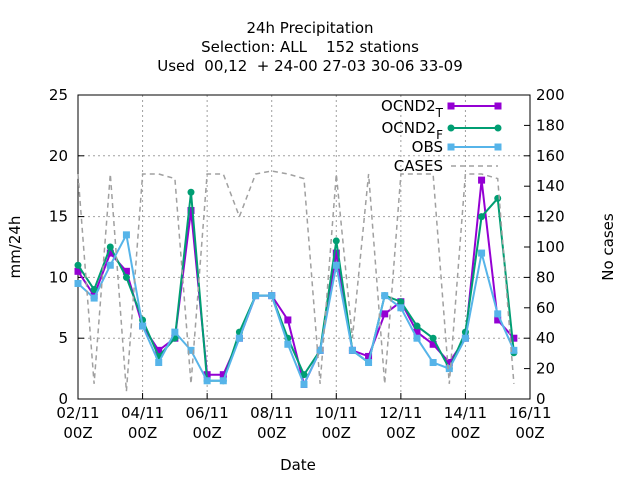 Image resolution: width=640 pixels, height=480 pixels. I want to click on y2-tick-label: 0, so click(541, 399).